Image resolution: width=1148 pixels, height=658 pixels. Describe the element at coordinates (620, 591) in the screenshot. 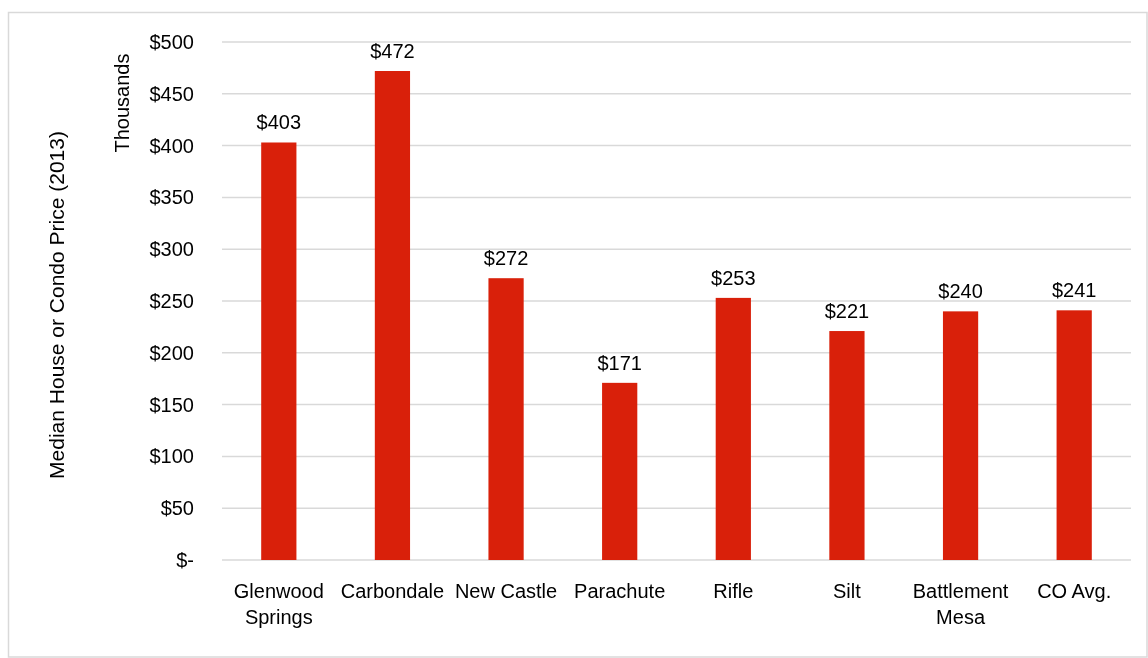

I see `x-tick-label: Parachute` at that location.